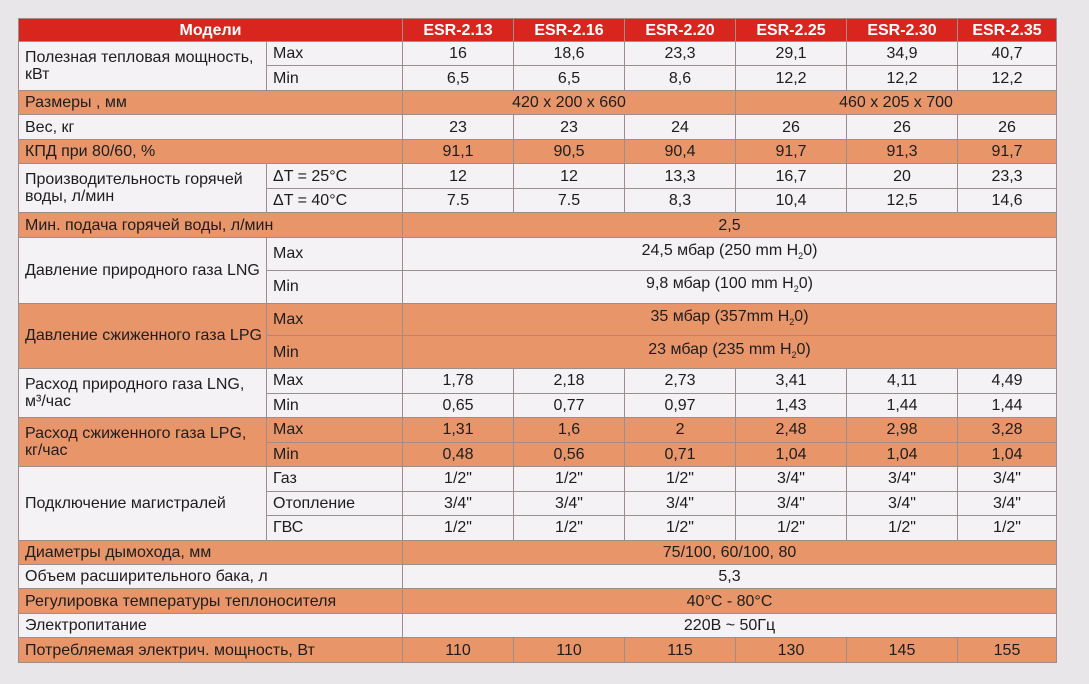 This screenshot has height=684, width=1089. I want to click on table-cell: 91,7, so click(1007, 151).